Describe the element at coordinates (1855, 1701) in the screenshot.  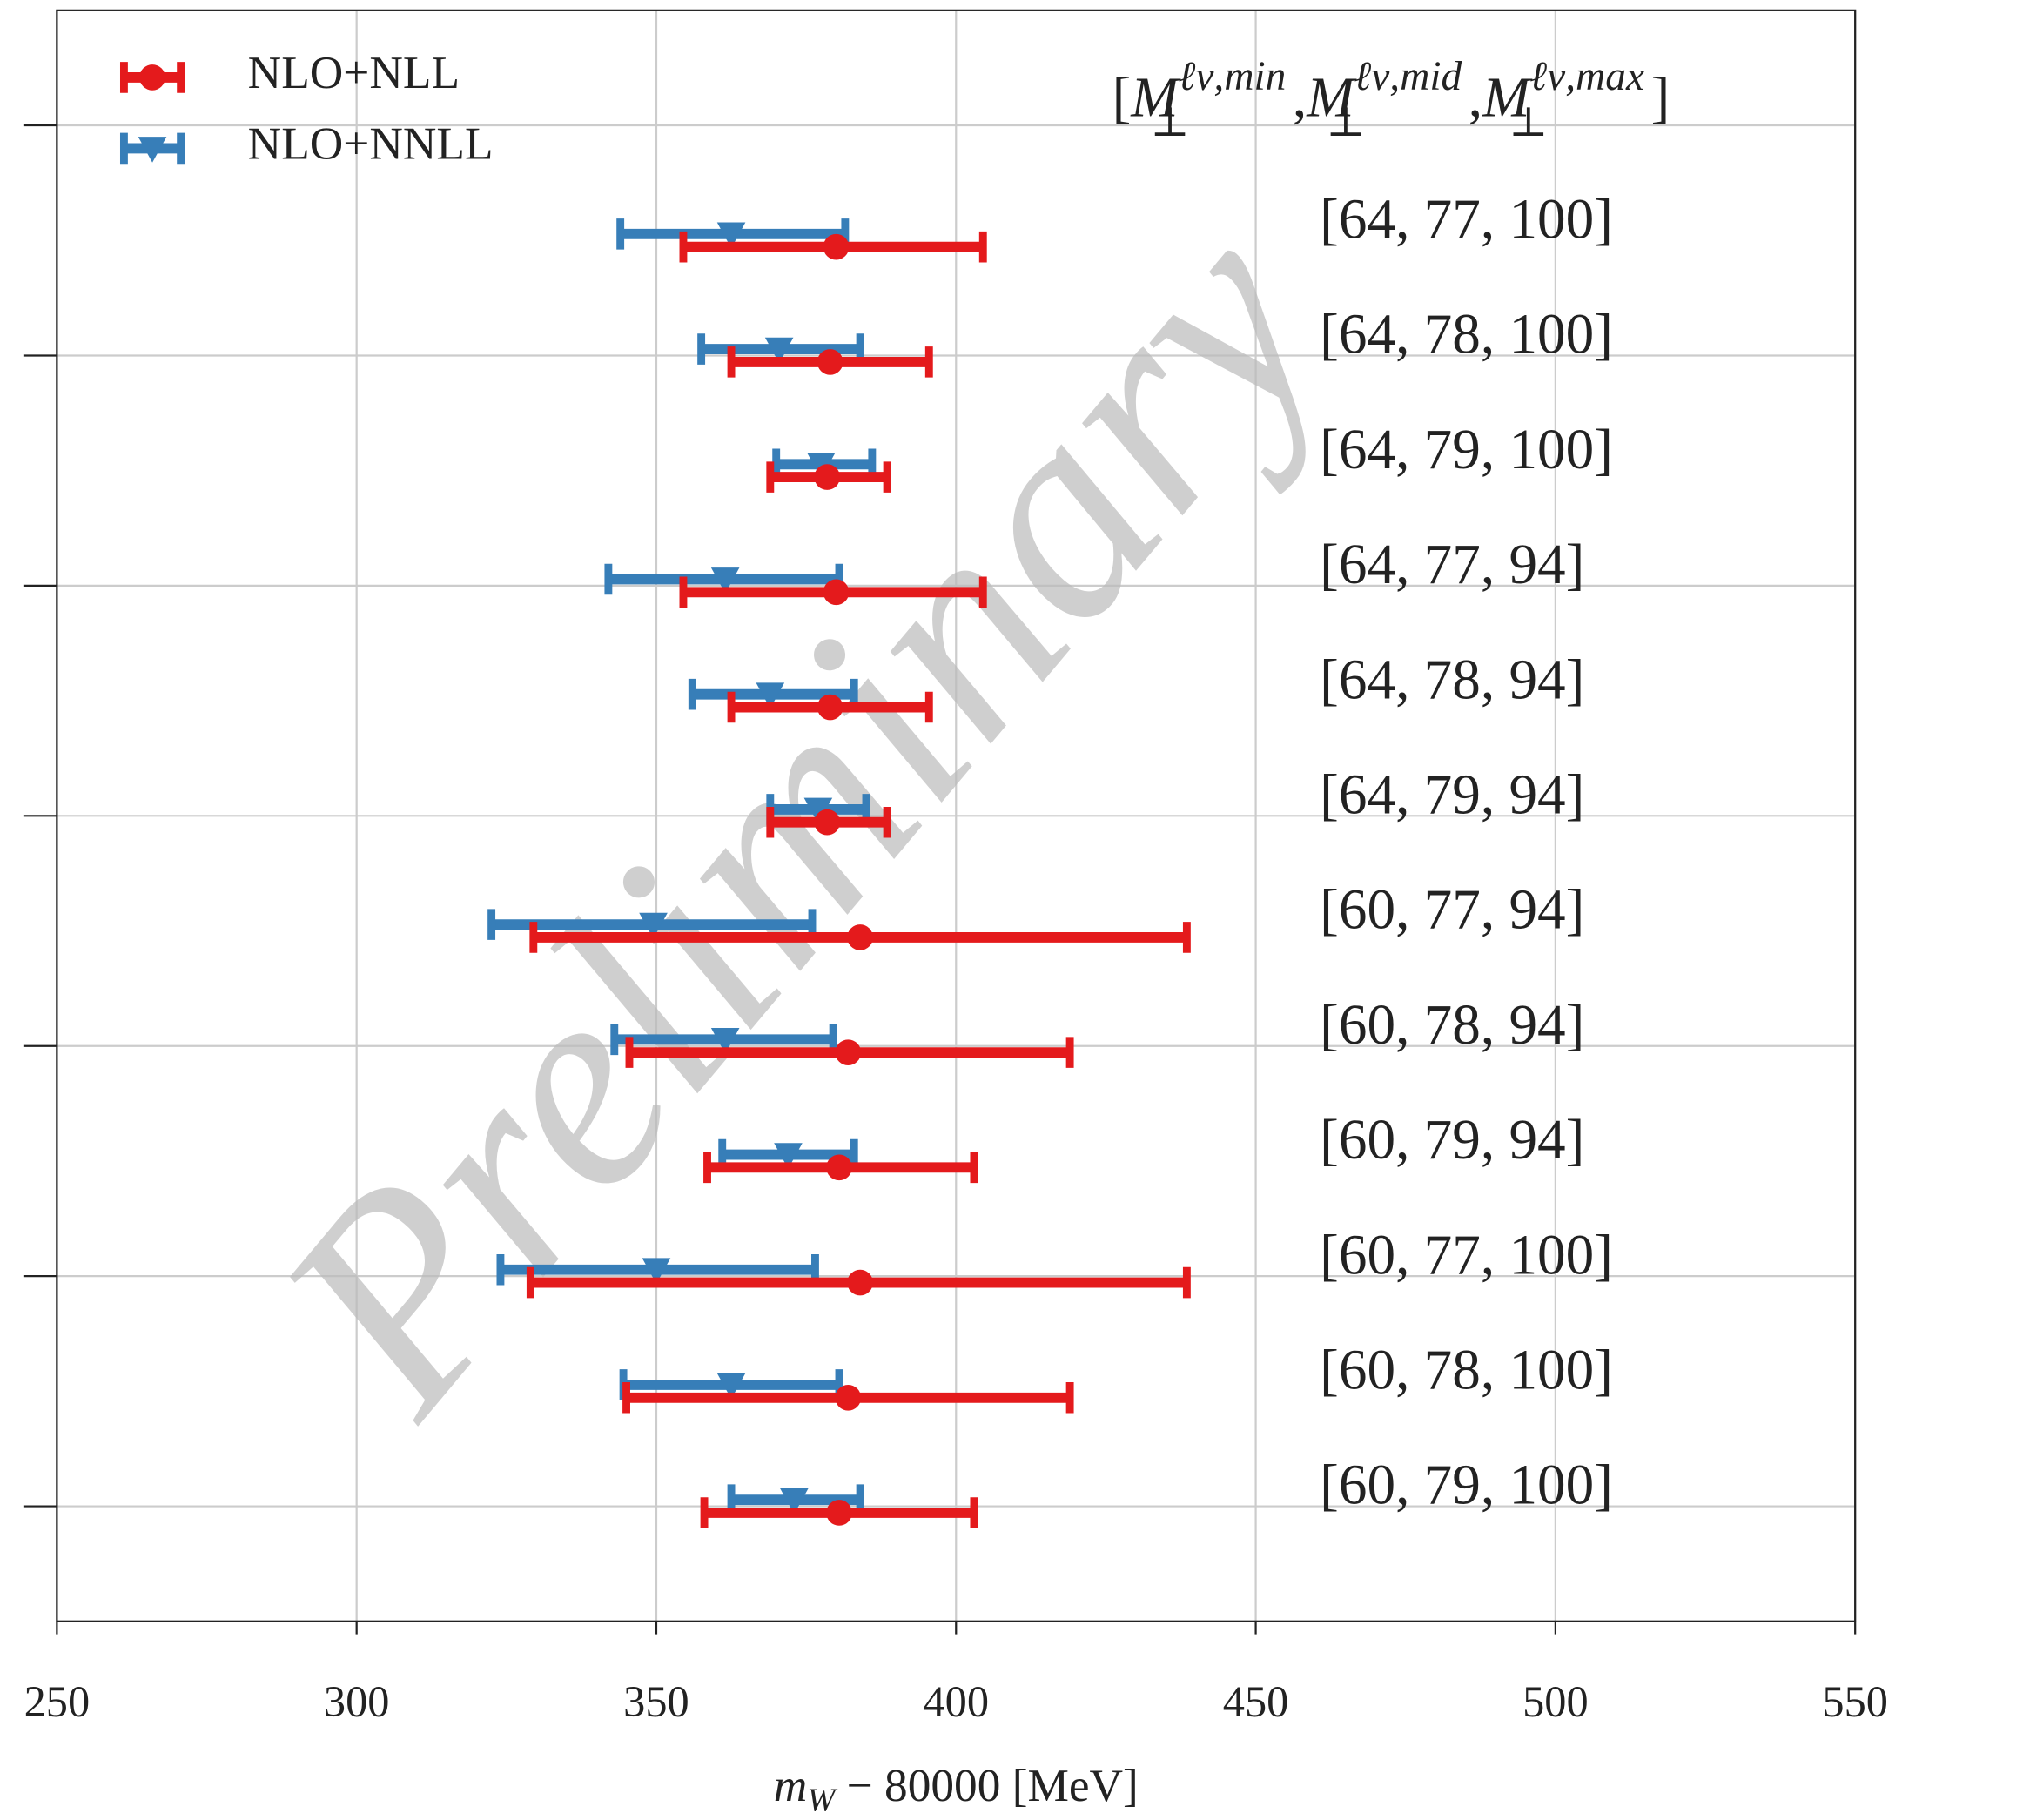
I see `x-tick-label: 550` at that location.